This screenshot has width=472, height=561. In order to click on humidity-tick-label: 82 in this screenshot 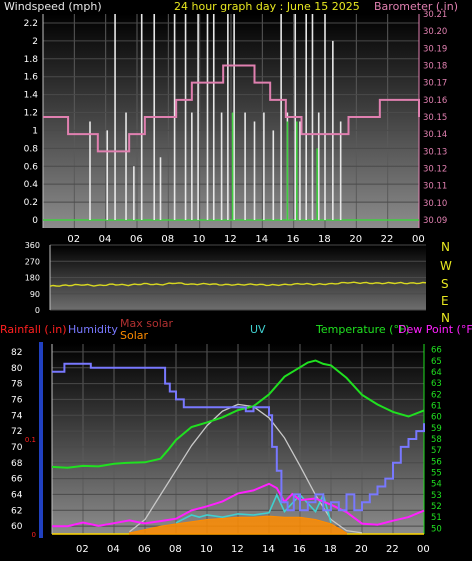, I will do `click(16, 353)`.